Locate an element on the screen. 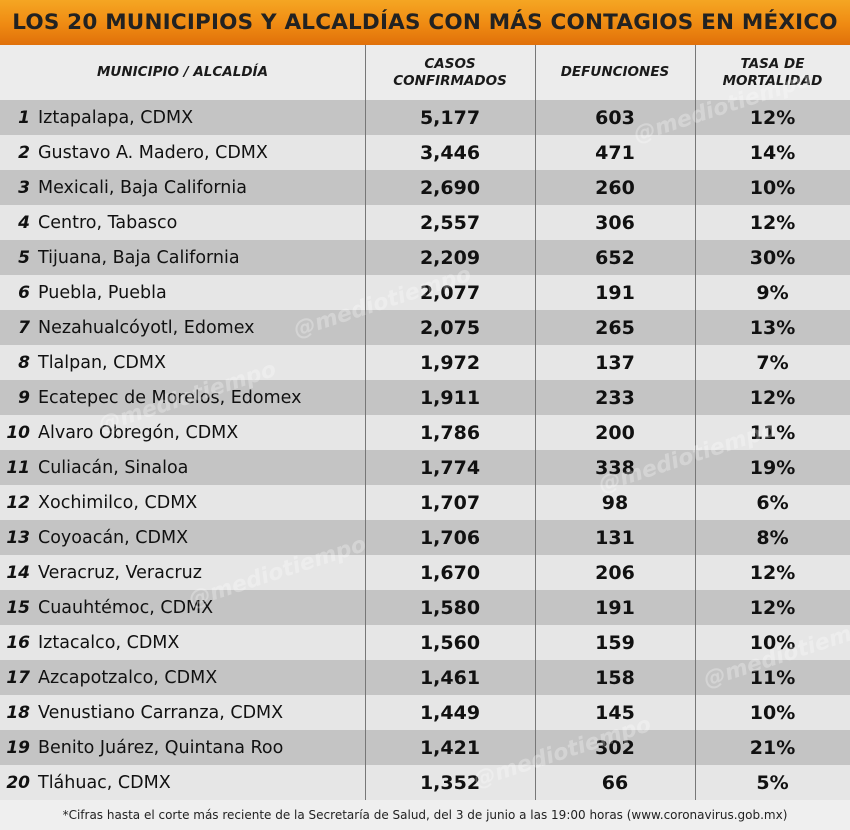 The image size is (850, 830). table-row: 6 Puebla, Puebla 2,077 191 9% is located at coordinates (425, 292).